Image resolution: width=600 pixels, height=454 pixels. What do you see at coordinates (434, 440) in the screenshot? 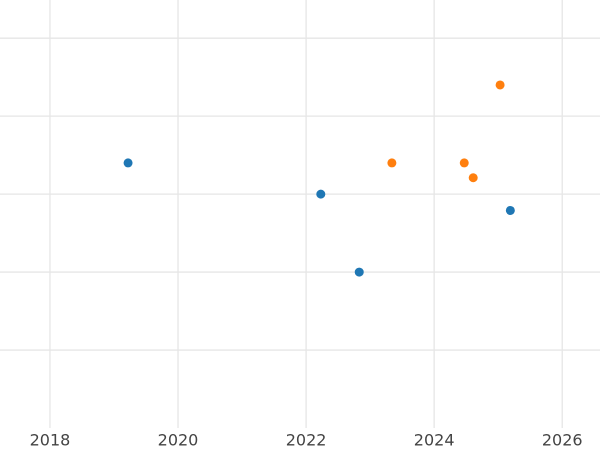
I see `x-tick-label: 2024` at bounding box center [434, 440].